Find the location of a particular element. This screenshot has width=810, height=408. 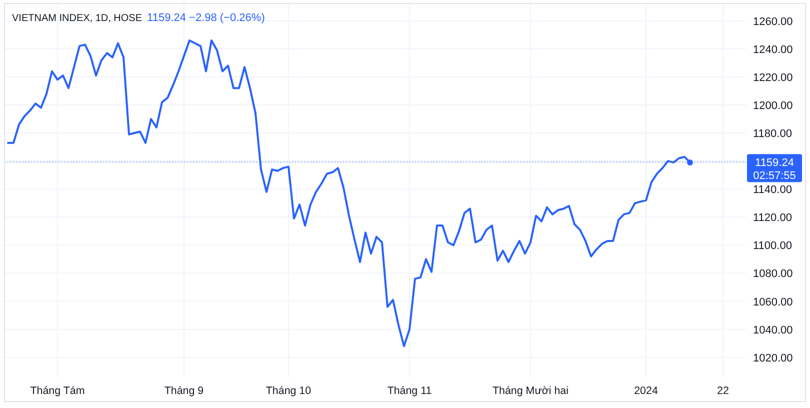

y-tick-label: 1100.00 is located at coordinates (772, 246).